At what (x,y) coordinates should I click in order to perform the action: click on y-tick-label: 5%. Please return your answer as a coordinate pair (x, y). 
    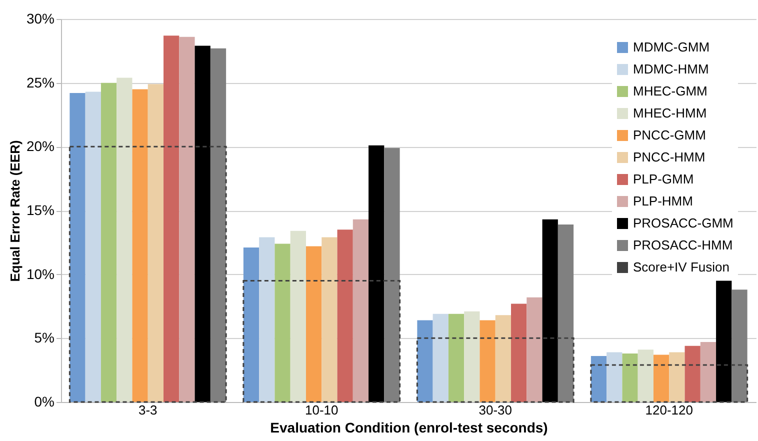
    Looking at the image, I should click on (44, 338).